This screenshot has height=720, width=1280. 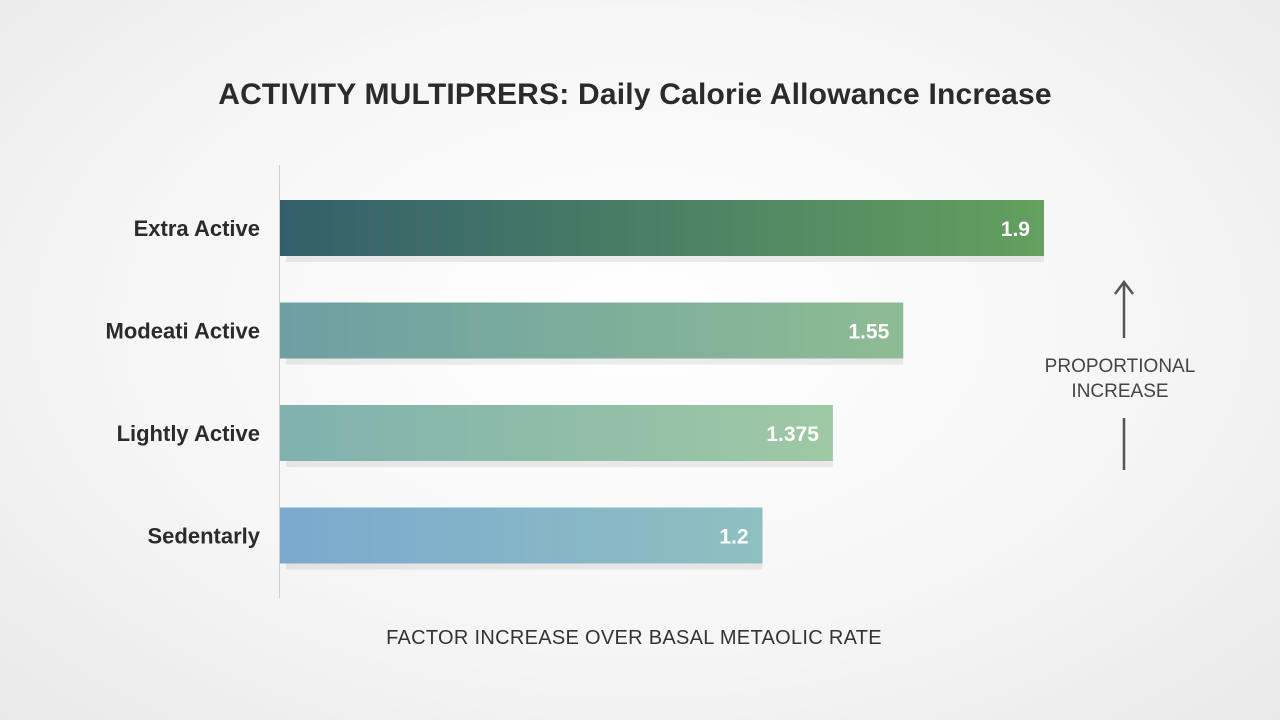 What do you see at coordinates (662, 228) in the screenshot?
I see `bar-extra-active` at bounding box center [662, 228].